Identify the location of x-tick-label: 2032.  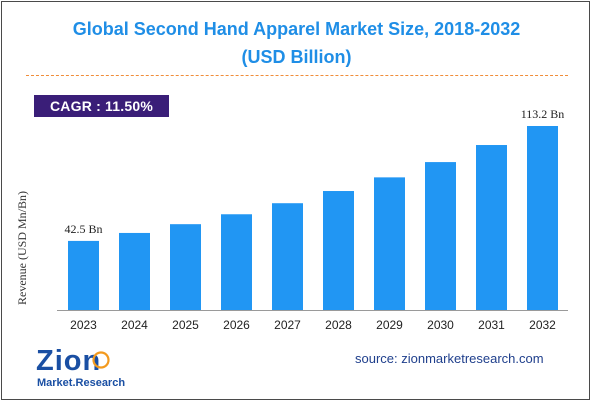
(542, 325).